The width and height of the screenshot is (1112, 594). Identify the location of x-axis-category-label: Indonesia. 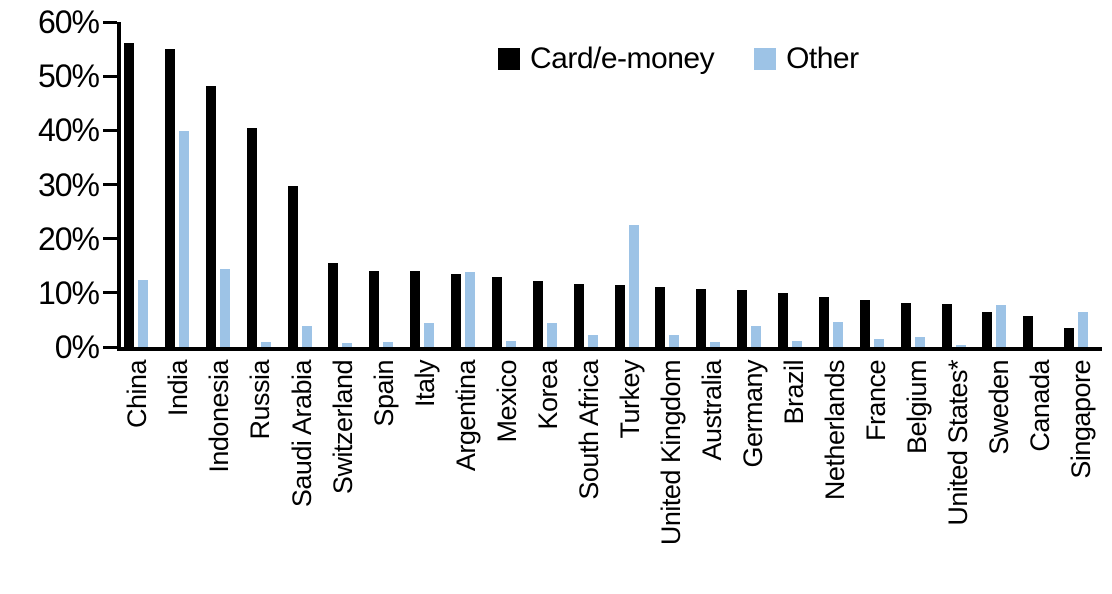
(219, 416).